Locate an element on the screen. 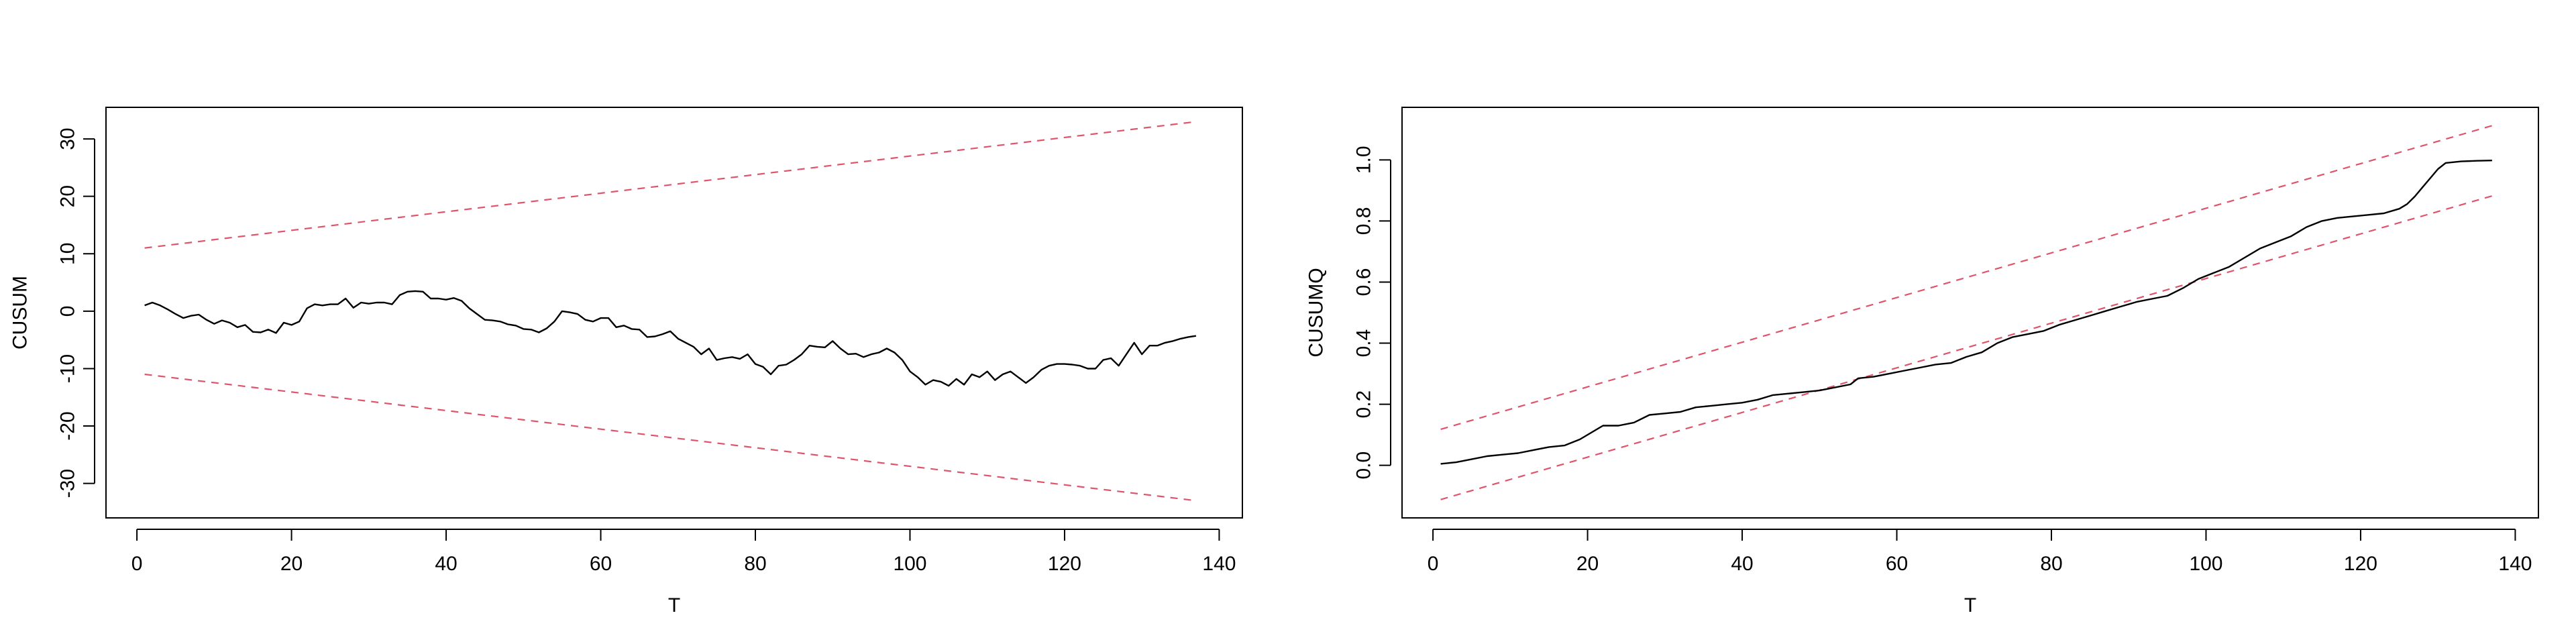 This screenshot has width=2576, height=644. cusum-y-tick-label: 0 is located at coordinates (68, 311).